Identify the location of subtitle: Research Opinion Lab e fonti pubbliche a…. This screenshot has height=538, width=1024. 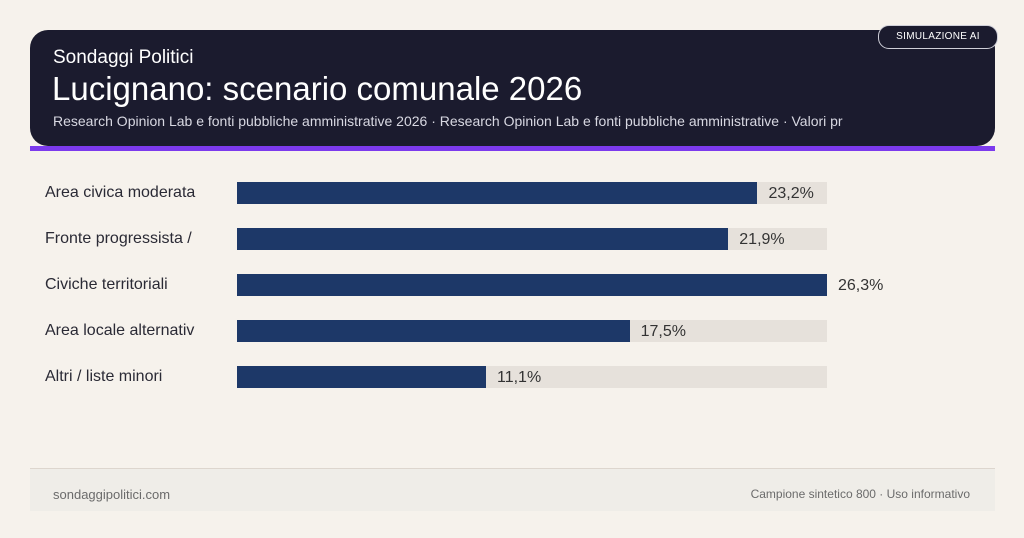
(448, 121).